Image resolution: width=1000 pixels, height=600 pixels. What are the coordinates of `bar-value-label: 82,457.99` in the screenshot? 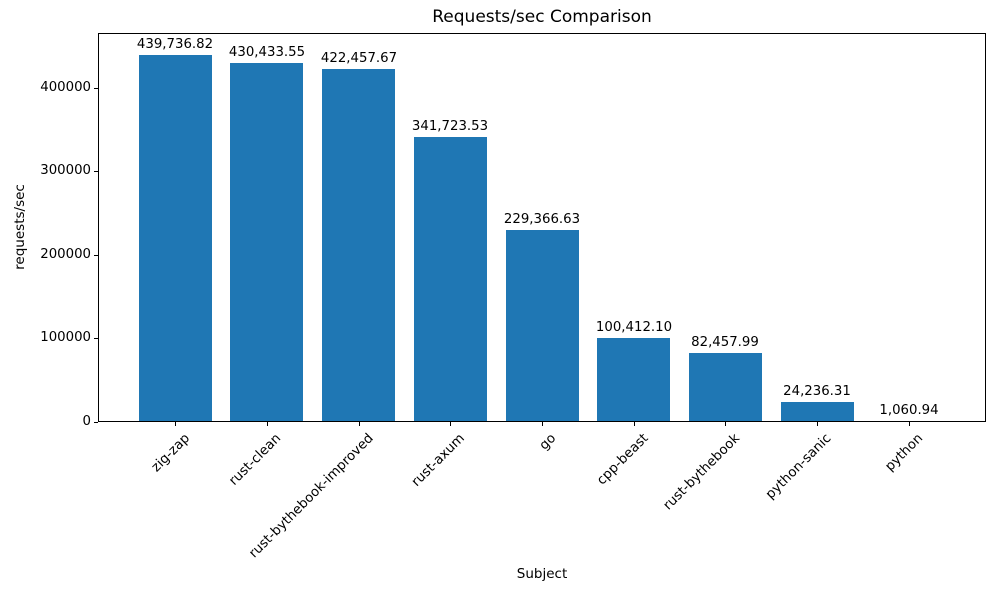 It's located at (725, 342).